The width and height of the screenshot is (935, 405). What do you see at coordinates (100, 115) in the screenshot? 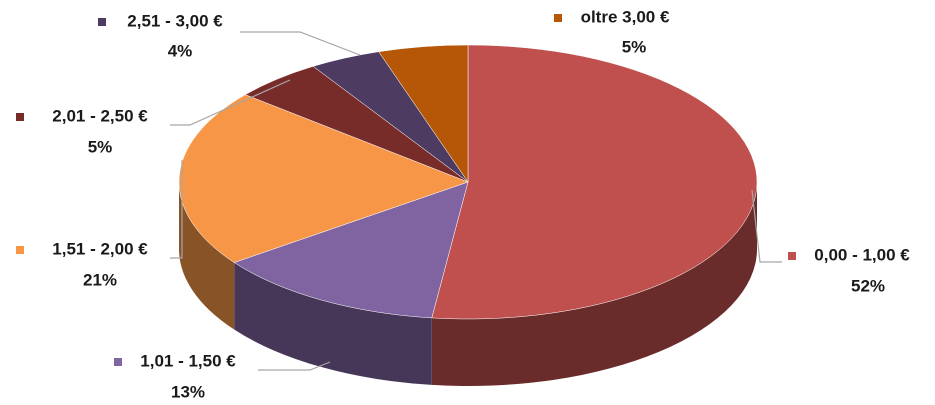
I see `category-label: 2,01 - 2,50 €` at bounding box center [100, 115].